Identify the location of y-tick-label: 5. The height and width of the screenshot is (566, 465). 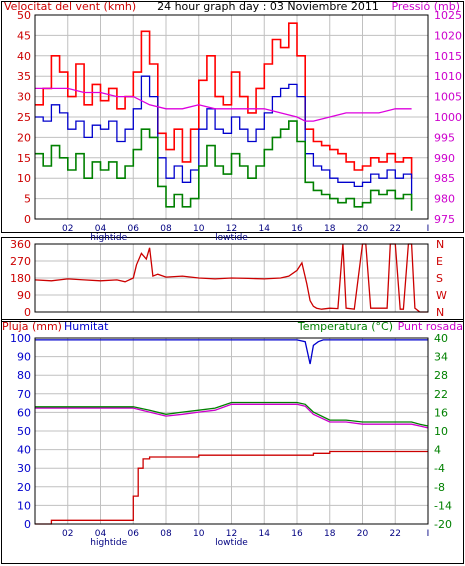
(27, 199).